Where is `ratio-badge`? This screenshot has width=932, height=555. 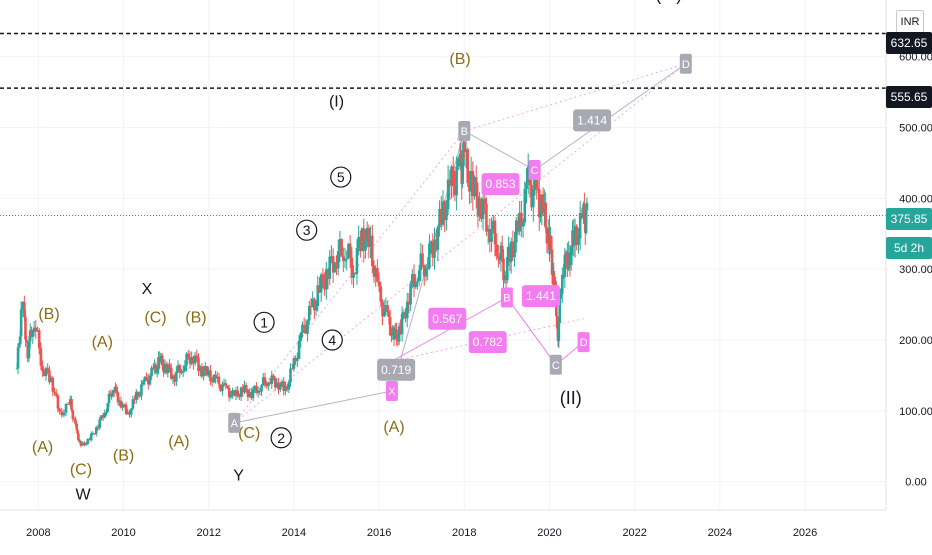
ratio-badge is located at coordinates (500, 184).